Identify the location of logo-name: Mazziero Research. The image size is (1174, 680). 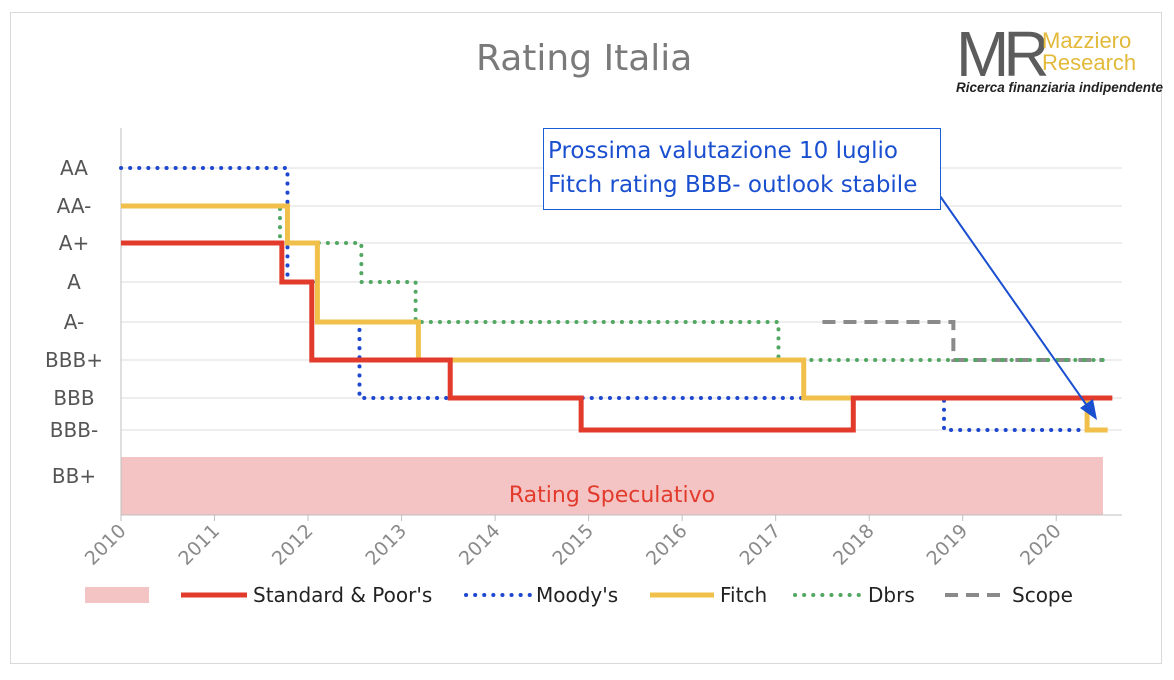
(1089, 52).